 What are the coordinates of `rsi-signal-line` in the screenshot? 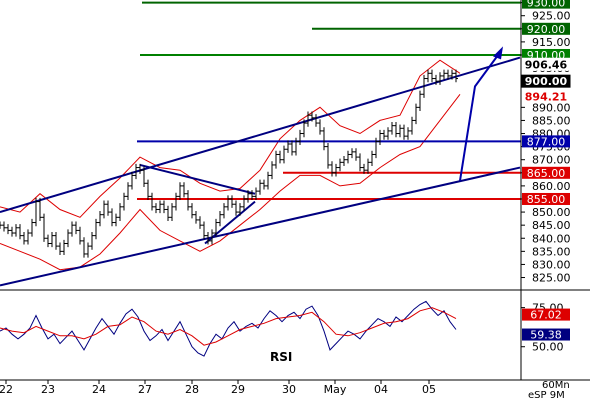 It's located at (228, 326).